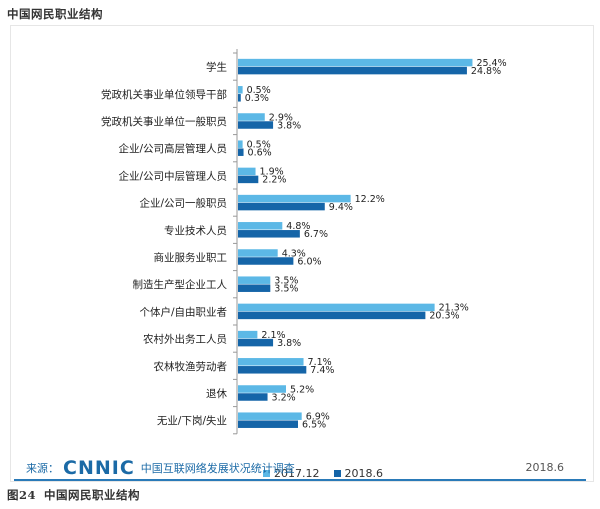 The height and width of the screenshot is (509, 600). What do you see at coordinates (164, 94) in the screenshot?
I see `category-label: 党政机关事业单位领导干部` at bounding box center [164, 94].